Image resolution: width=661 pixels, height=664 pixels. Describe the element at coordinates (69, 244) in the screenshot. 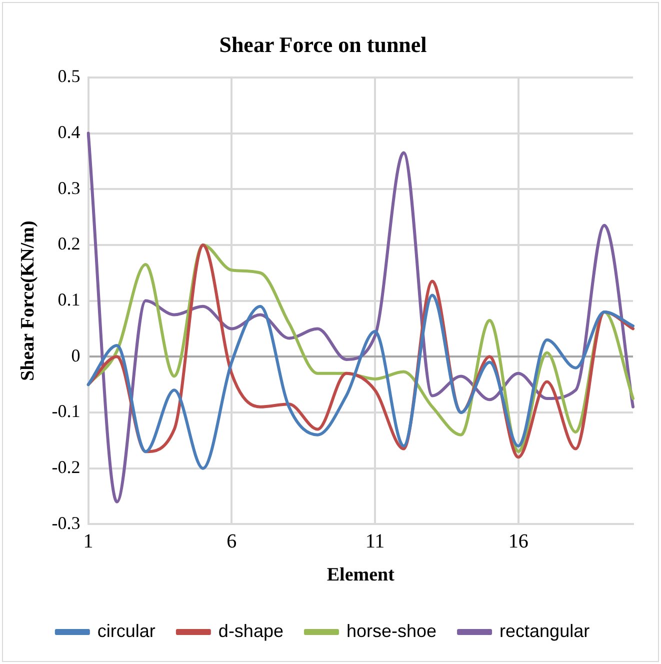

I see `y-tick-label: 0.2` at that location.